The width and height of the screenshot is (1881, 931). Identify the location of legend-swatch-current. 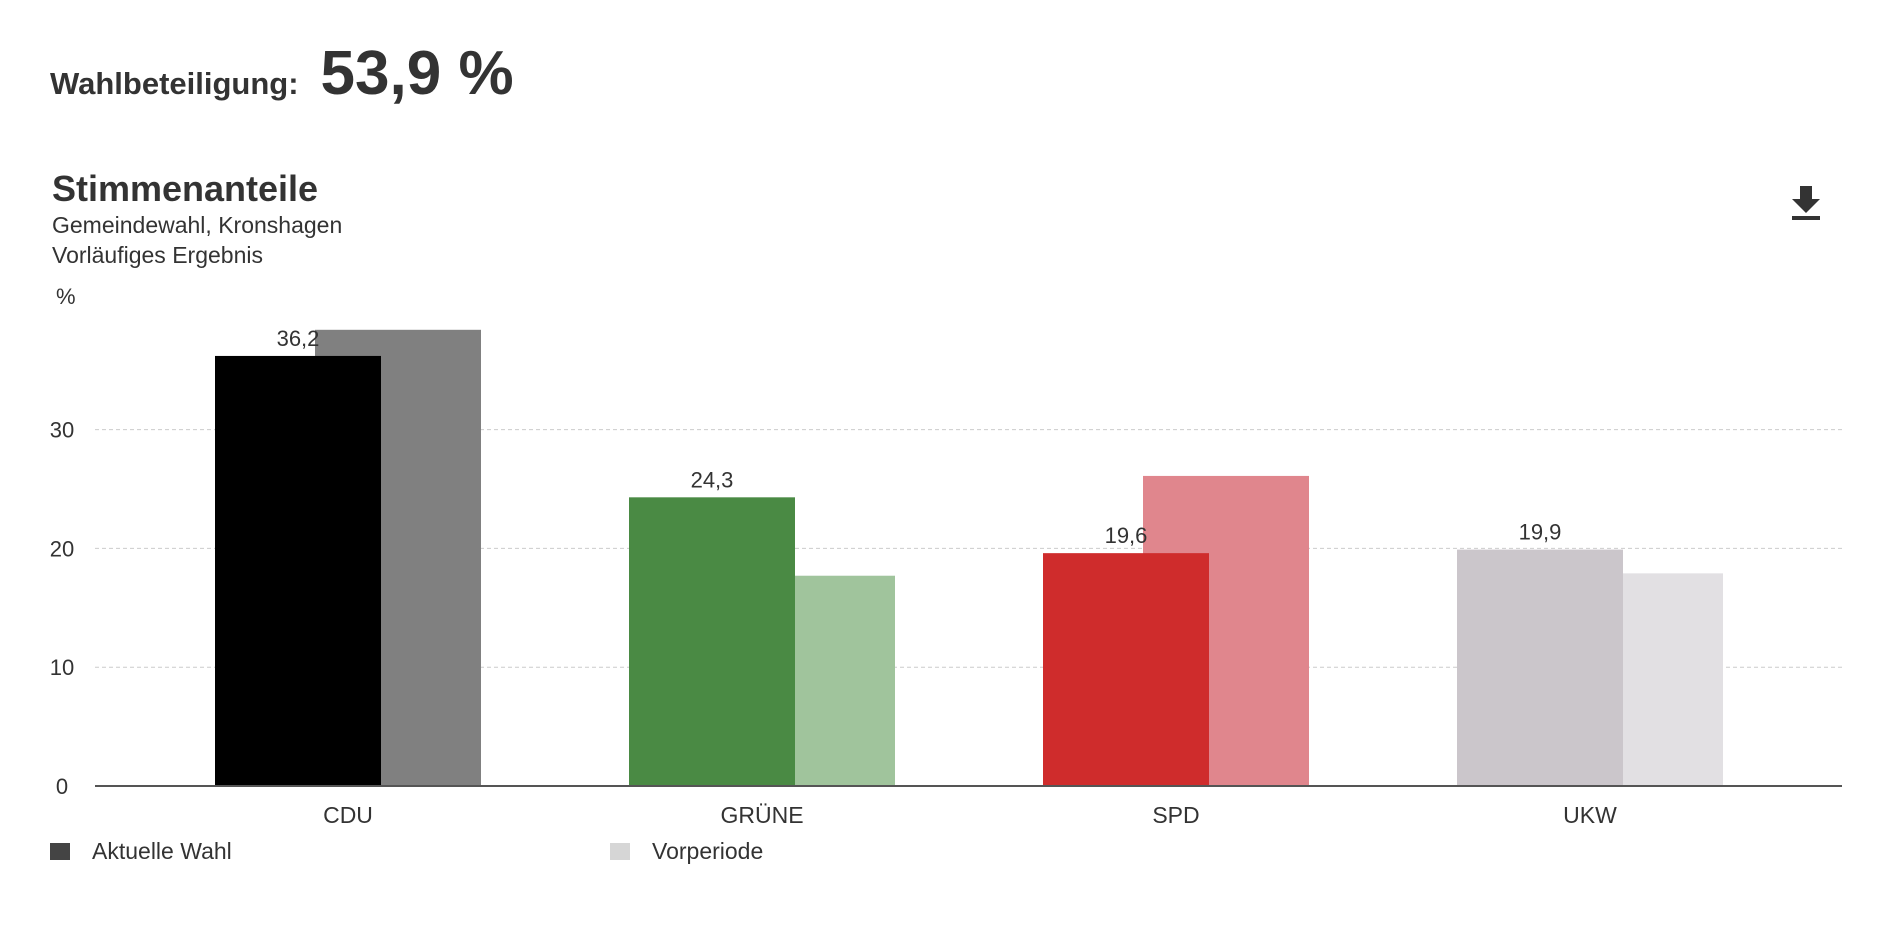
(60, 851).